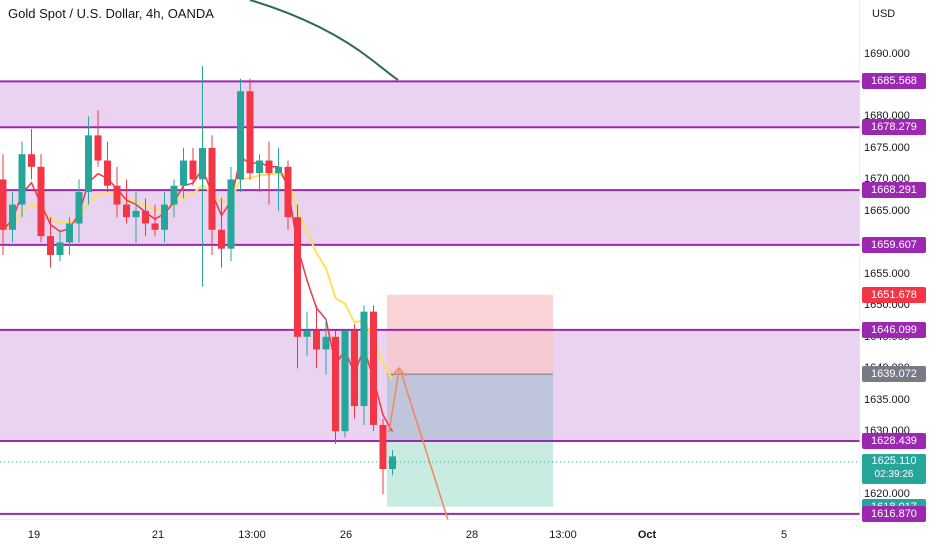 Image resolution: width=932 pixels, height=550 pixels. What do you see at coordinates (470, 474) in the screenshot?
I see `take-profit-zone` at bounding box center [470, 474].